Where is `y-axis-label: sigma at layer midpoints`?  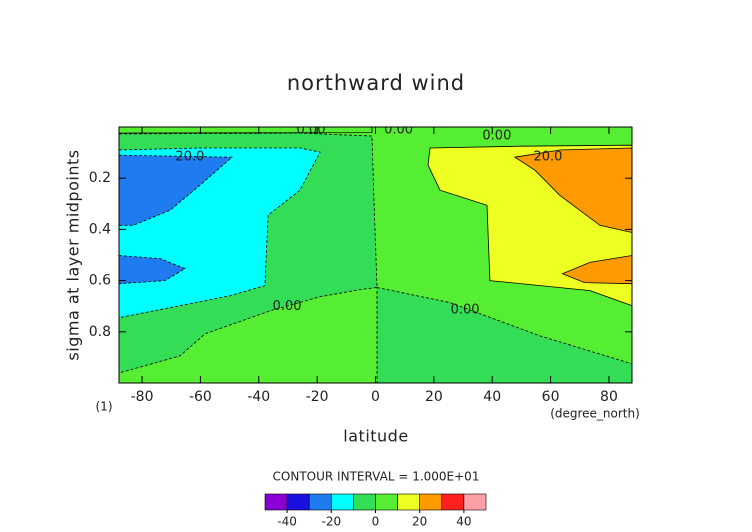 y-axis-label: sigma at layer midpoints is located at coordinates (73, 254).